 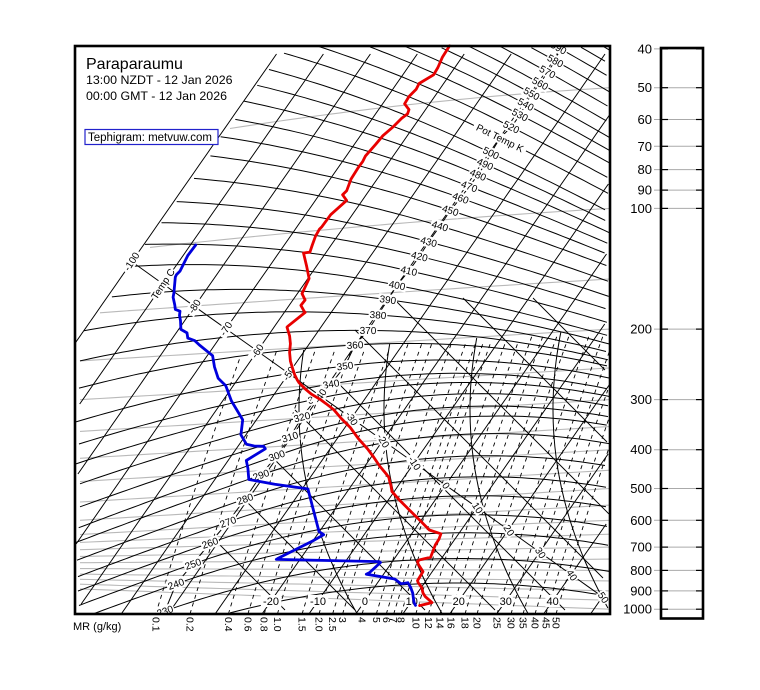 I want to click on svg-text: 250, so click(x=194, y=565).